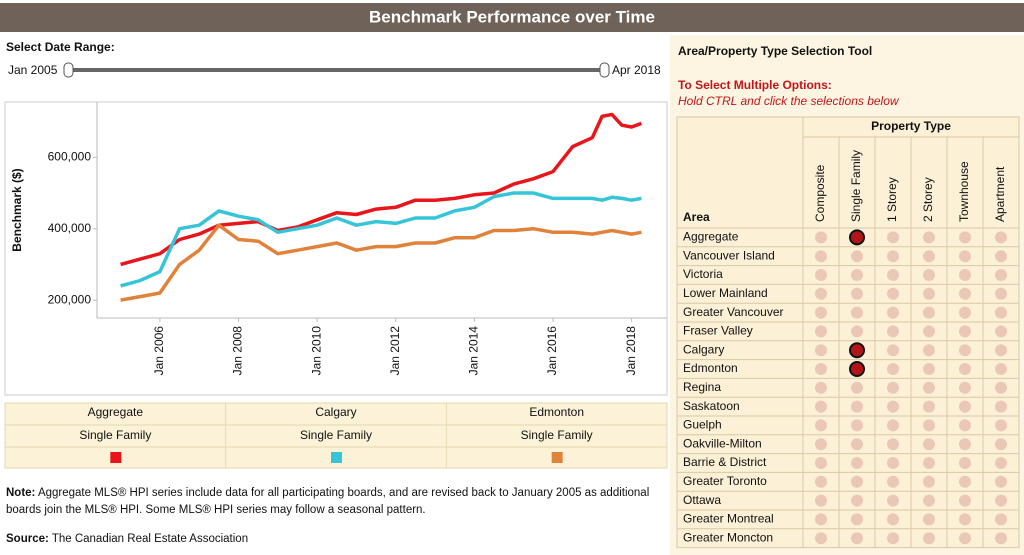 The width and height of the screenshot is (1024, 555). I want to click on area-name: Calgary, so click(703, 349).